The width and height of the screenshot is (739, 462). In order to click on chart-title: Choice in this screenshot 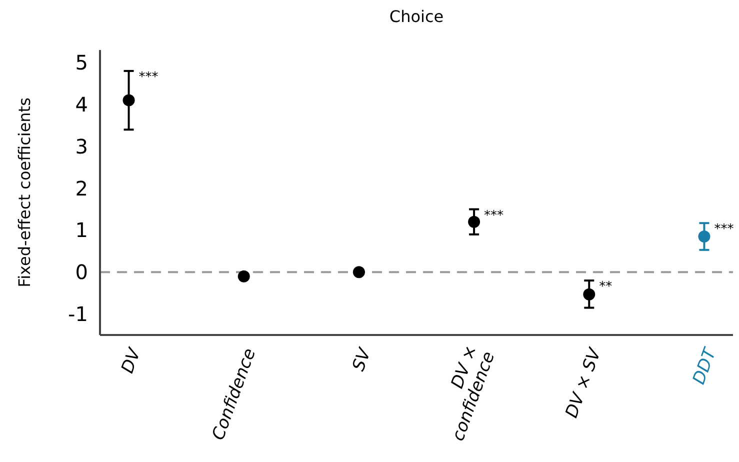, I will do `click(416, 16)`.